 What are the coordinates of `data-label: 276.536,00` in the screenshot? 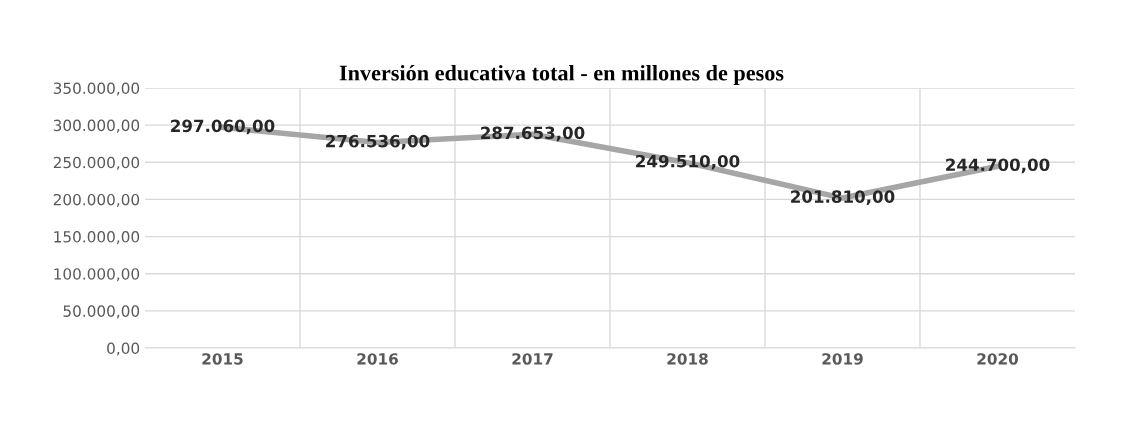 It's located at (378, 142).